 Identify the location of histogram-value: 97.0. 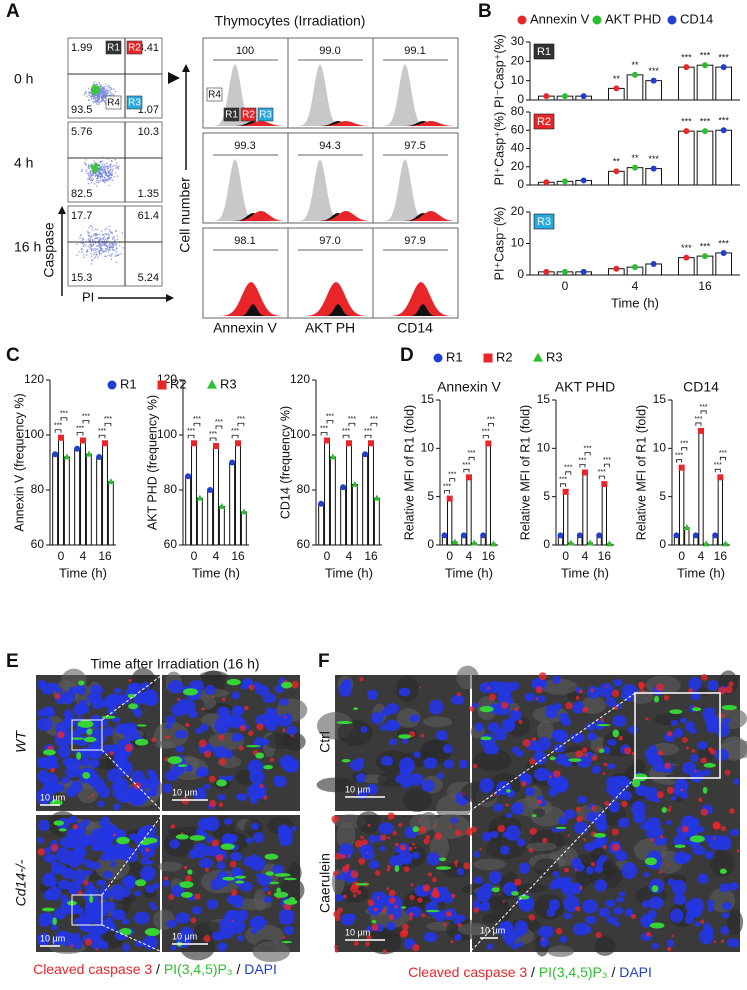
(329, 241).